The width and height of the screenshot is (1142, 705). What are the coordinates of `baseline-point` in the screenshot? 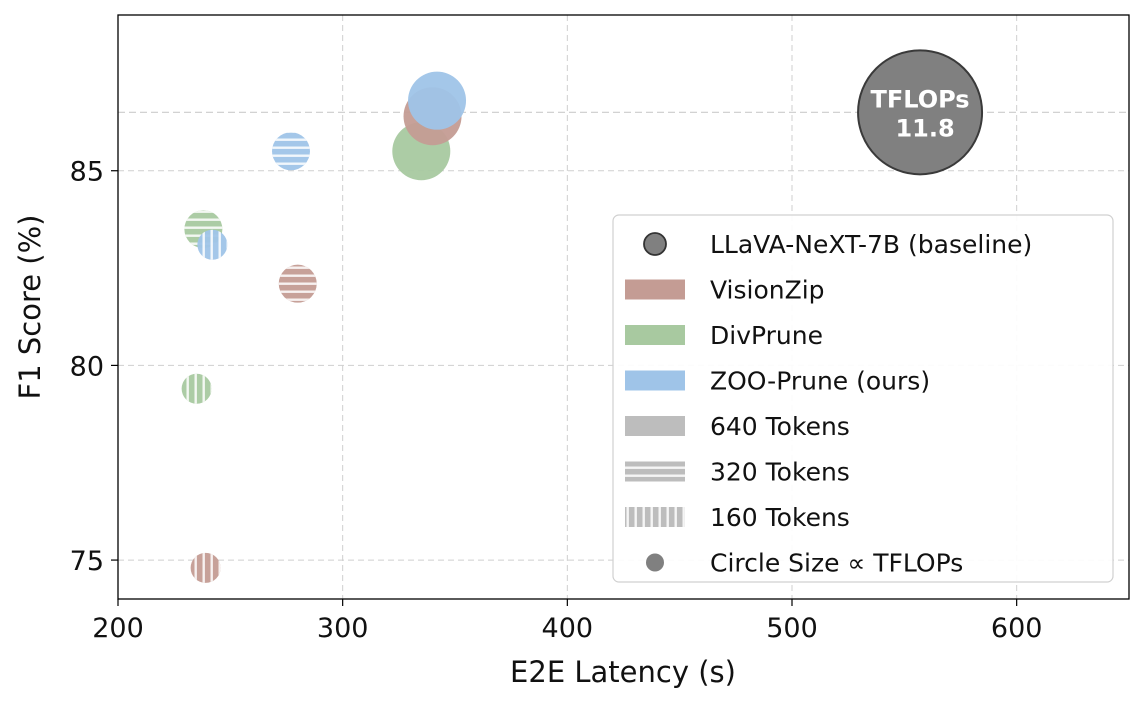 It's located at (920, 112).